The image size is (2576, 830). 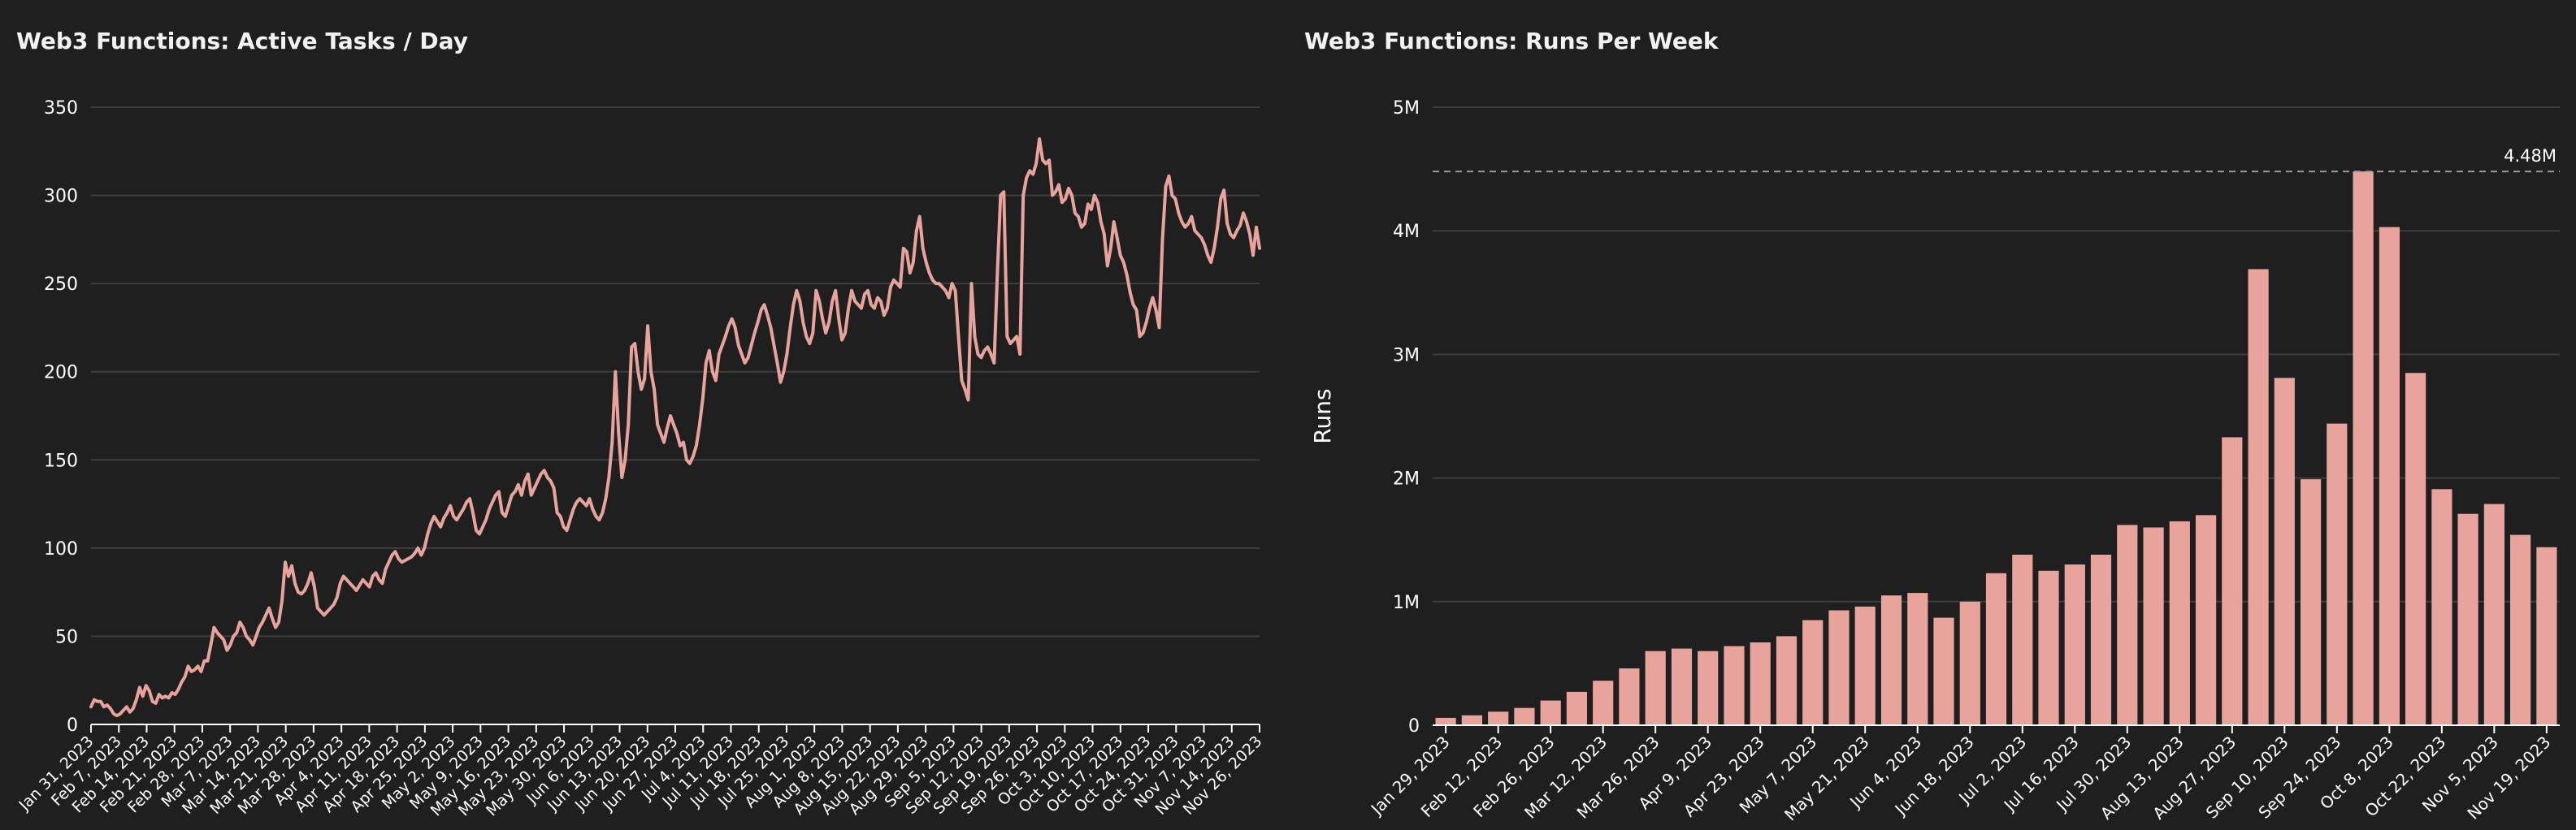 I want to click on y-tick-label: 4M, so click(x=1406, y=232).